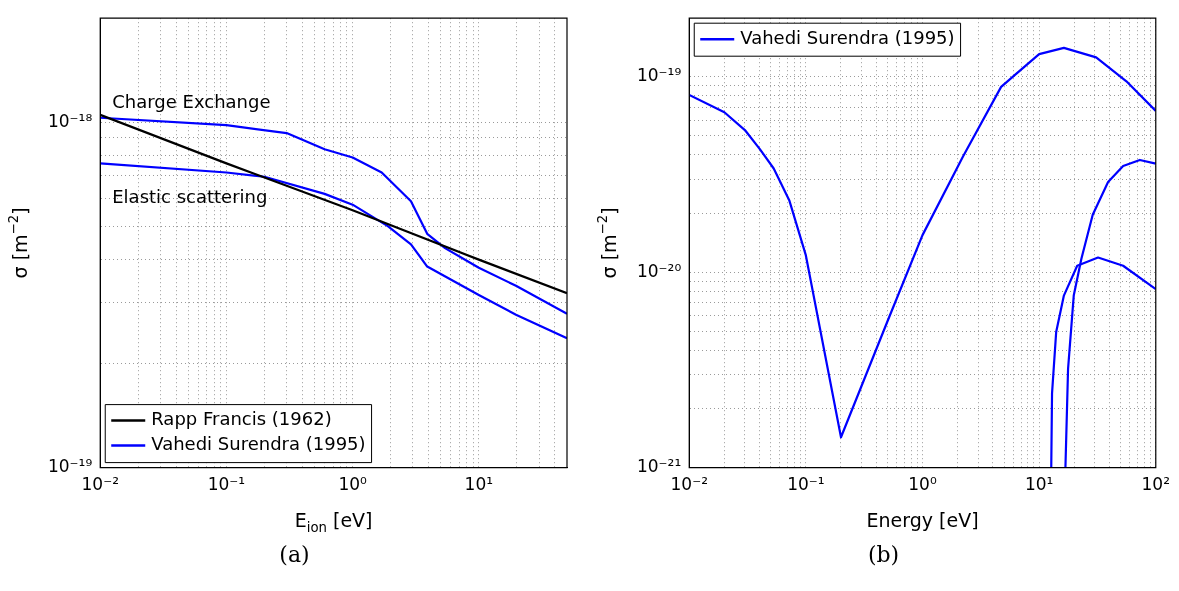  Describe the element at coordinates (241, 419) in the screenshot. I see `legend-label: Rapp Francis (1962)` at that location.